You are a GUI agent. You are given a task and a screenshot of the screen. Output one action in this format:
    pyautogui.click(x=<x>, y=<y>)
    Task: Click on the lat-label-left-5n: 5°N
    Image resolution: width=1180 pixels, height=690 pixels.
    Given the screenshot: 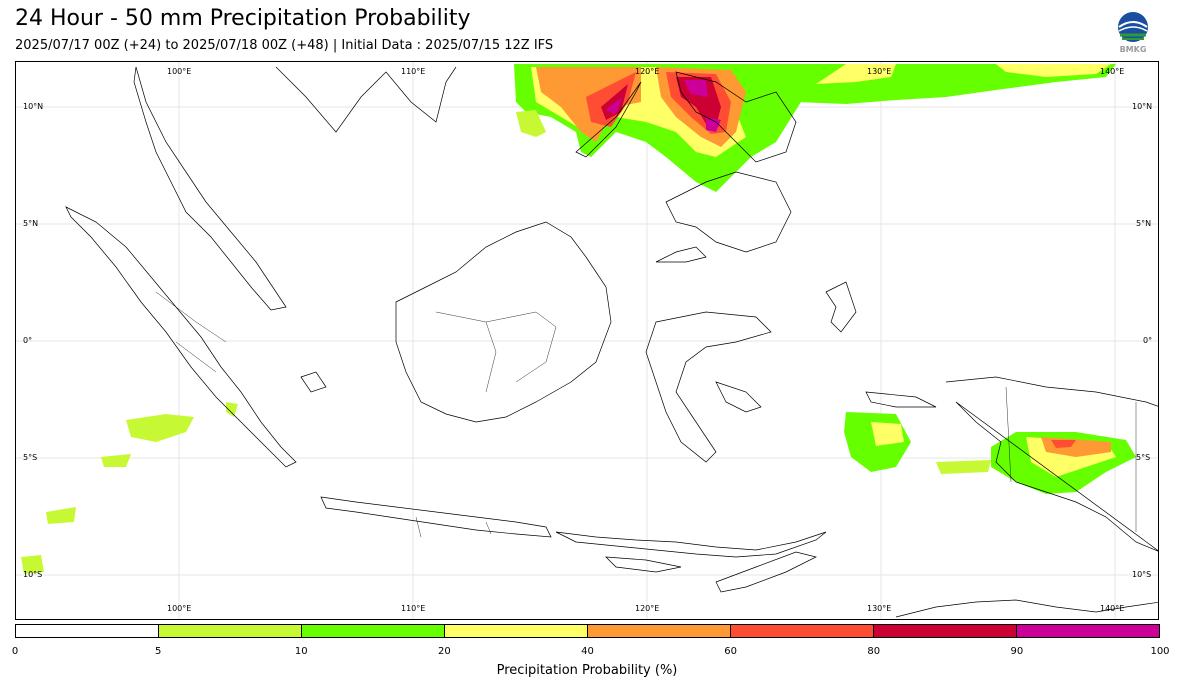 What is the action you would take?
    pyautogui.click(x=31, y=223)
    